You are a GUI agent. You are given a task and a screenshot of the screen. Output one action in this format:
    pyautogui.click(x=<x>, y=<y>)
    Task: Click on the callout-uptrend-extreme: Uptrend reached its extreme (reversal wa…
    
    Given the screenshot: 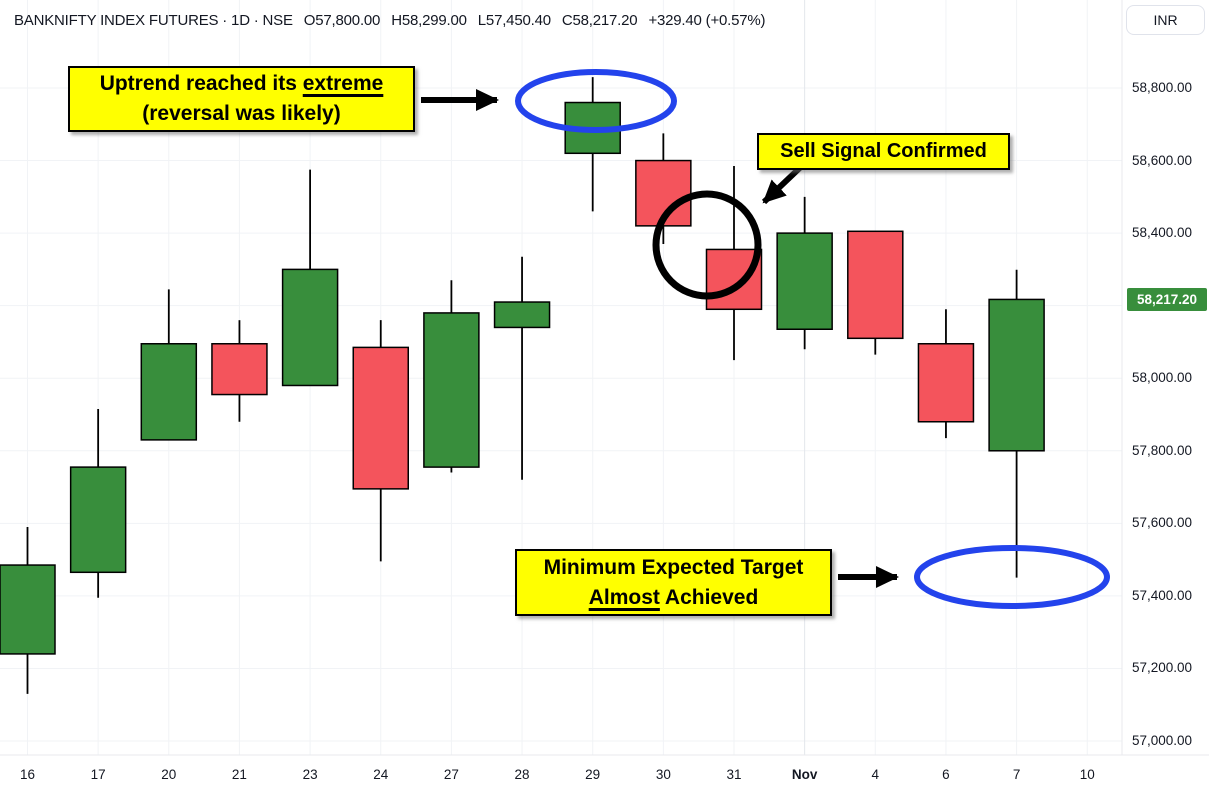 What is the action you would take?
    pyautogui.click(x=241, y=99)
    